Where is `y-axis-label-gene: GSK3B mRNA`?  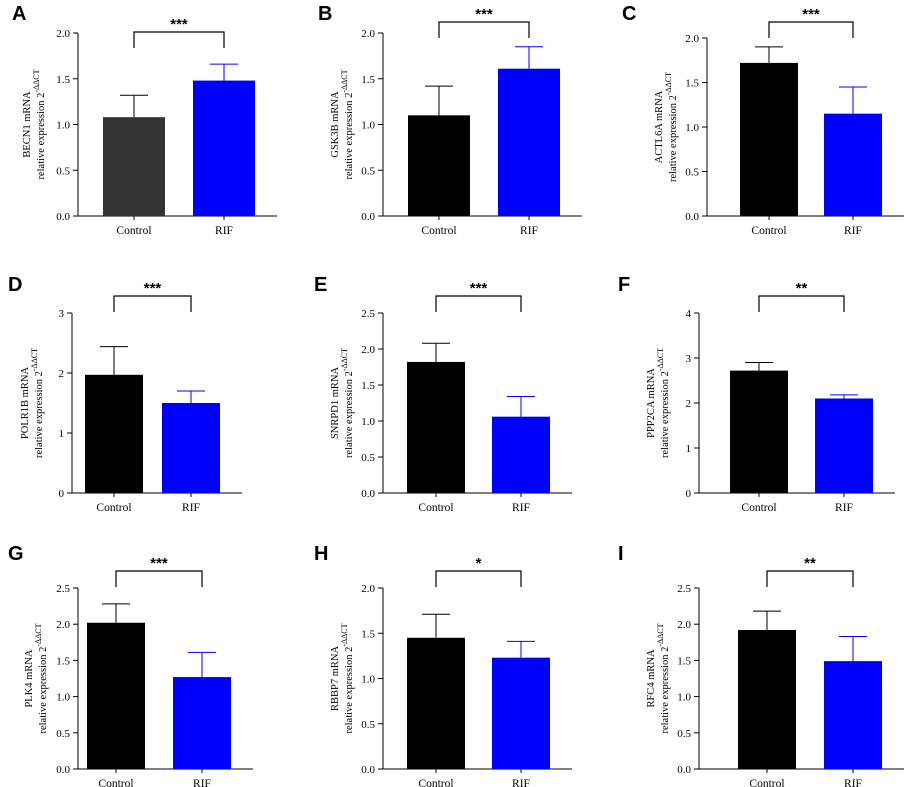
y-axis-label-gene: GSK3B mRNA is located at coordinates (335, 124).